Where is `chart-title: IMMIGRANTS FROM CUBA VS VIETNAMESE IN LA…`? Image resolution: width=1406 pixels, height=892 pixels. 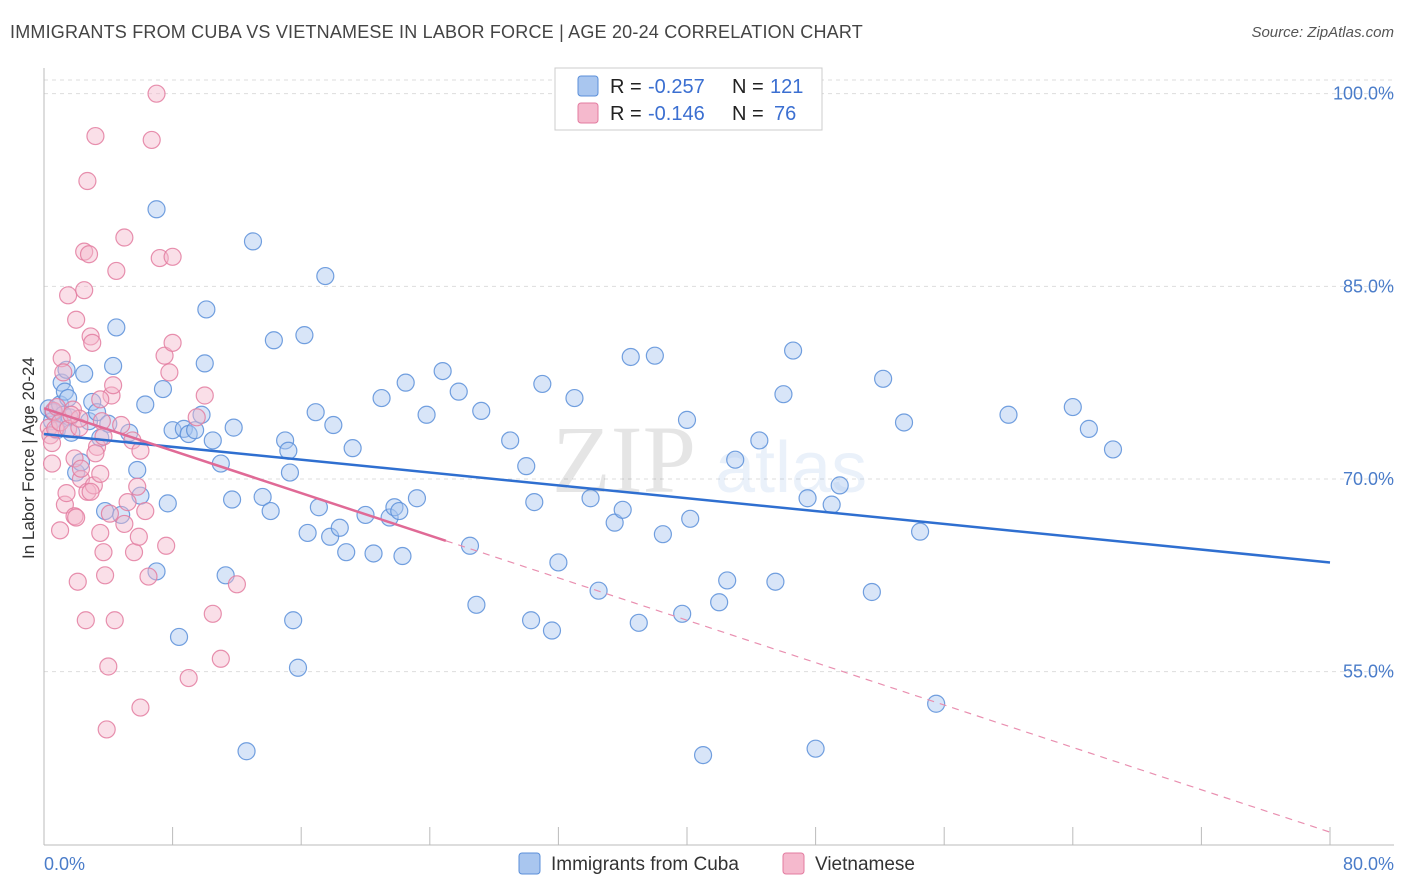
chart-title: IMMIGRANTS FROM CUBA VS VIETNAMESE IN LA… is located at coordinates (436, 32).